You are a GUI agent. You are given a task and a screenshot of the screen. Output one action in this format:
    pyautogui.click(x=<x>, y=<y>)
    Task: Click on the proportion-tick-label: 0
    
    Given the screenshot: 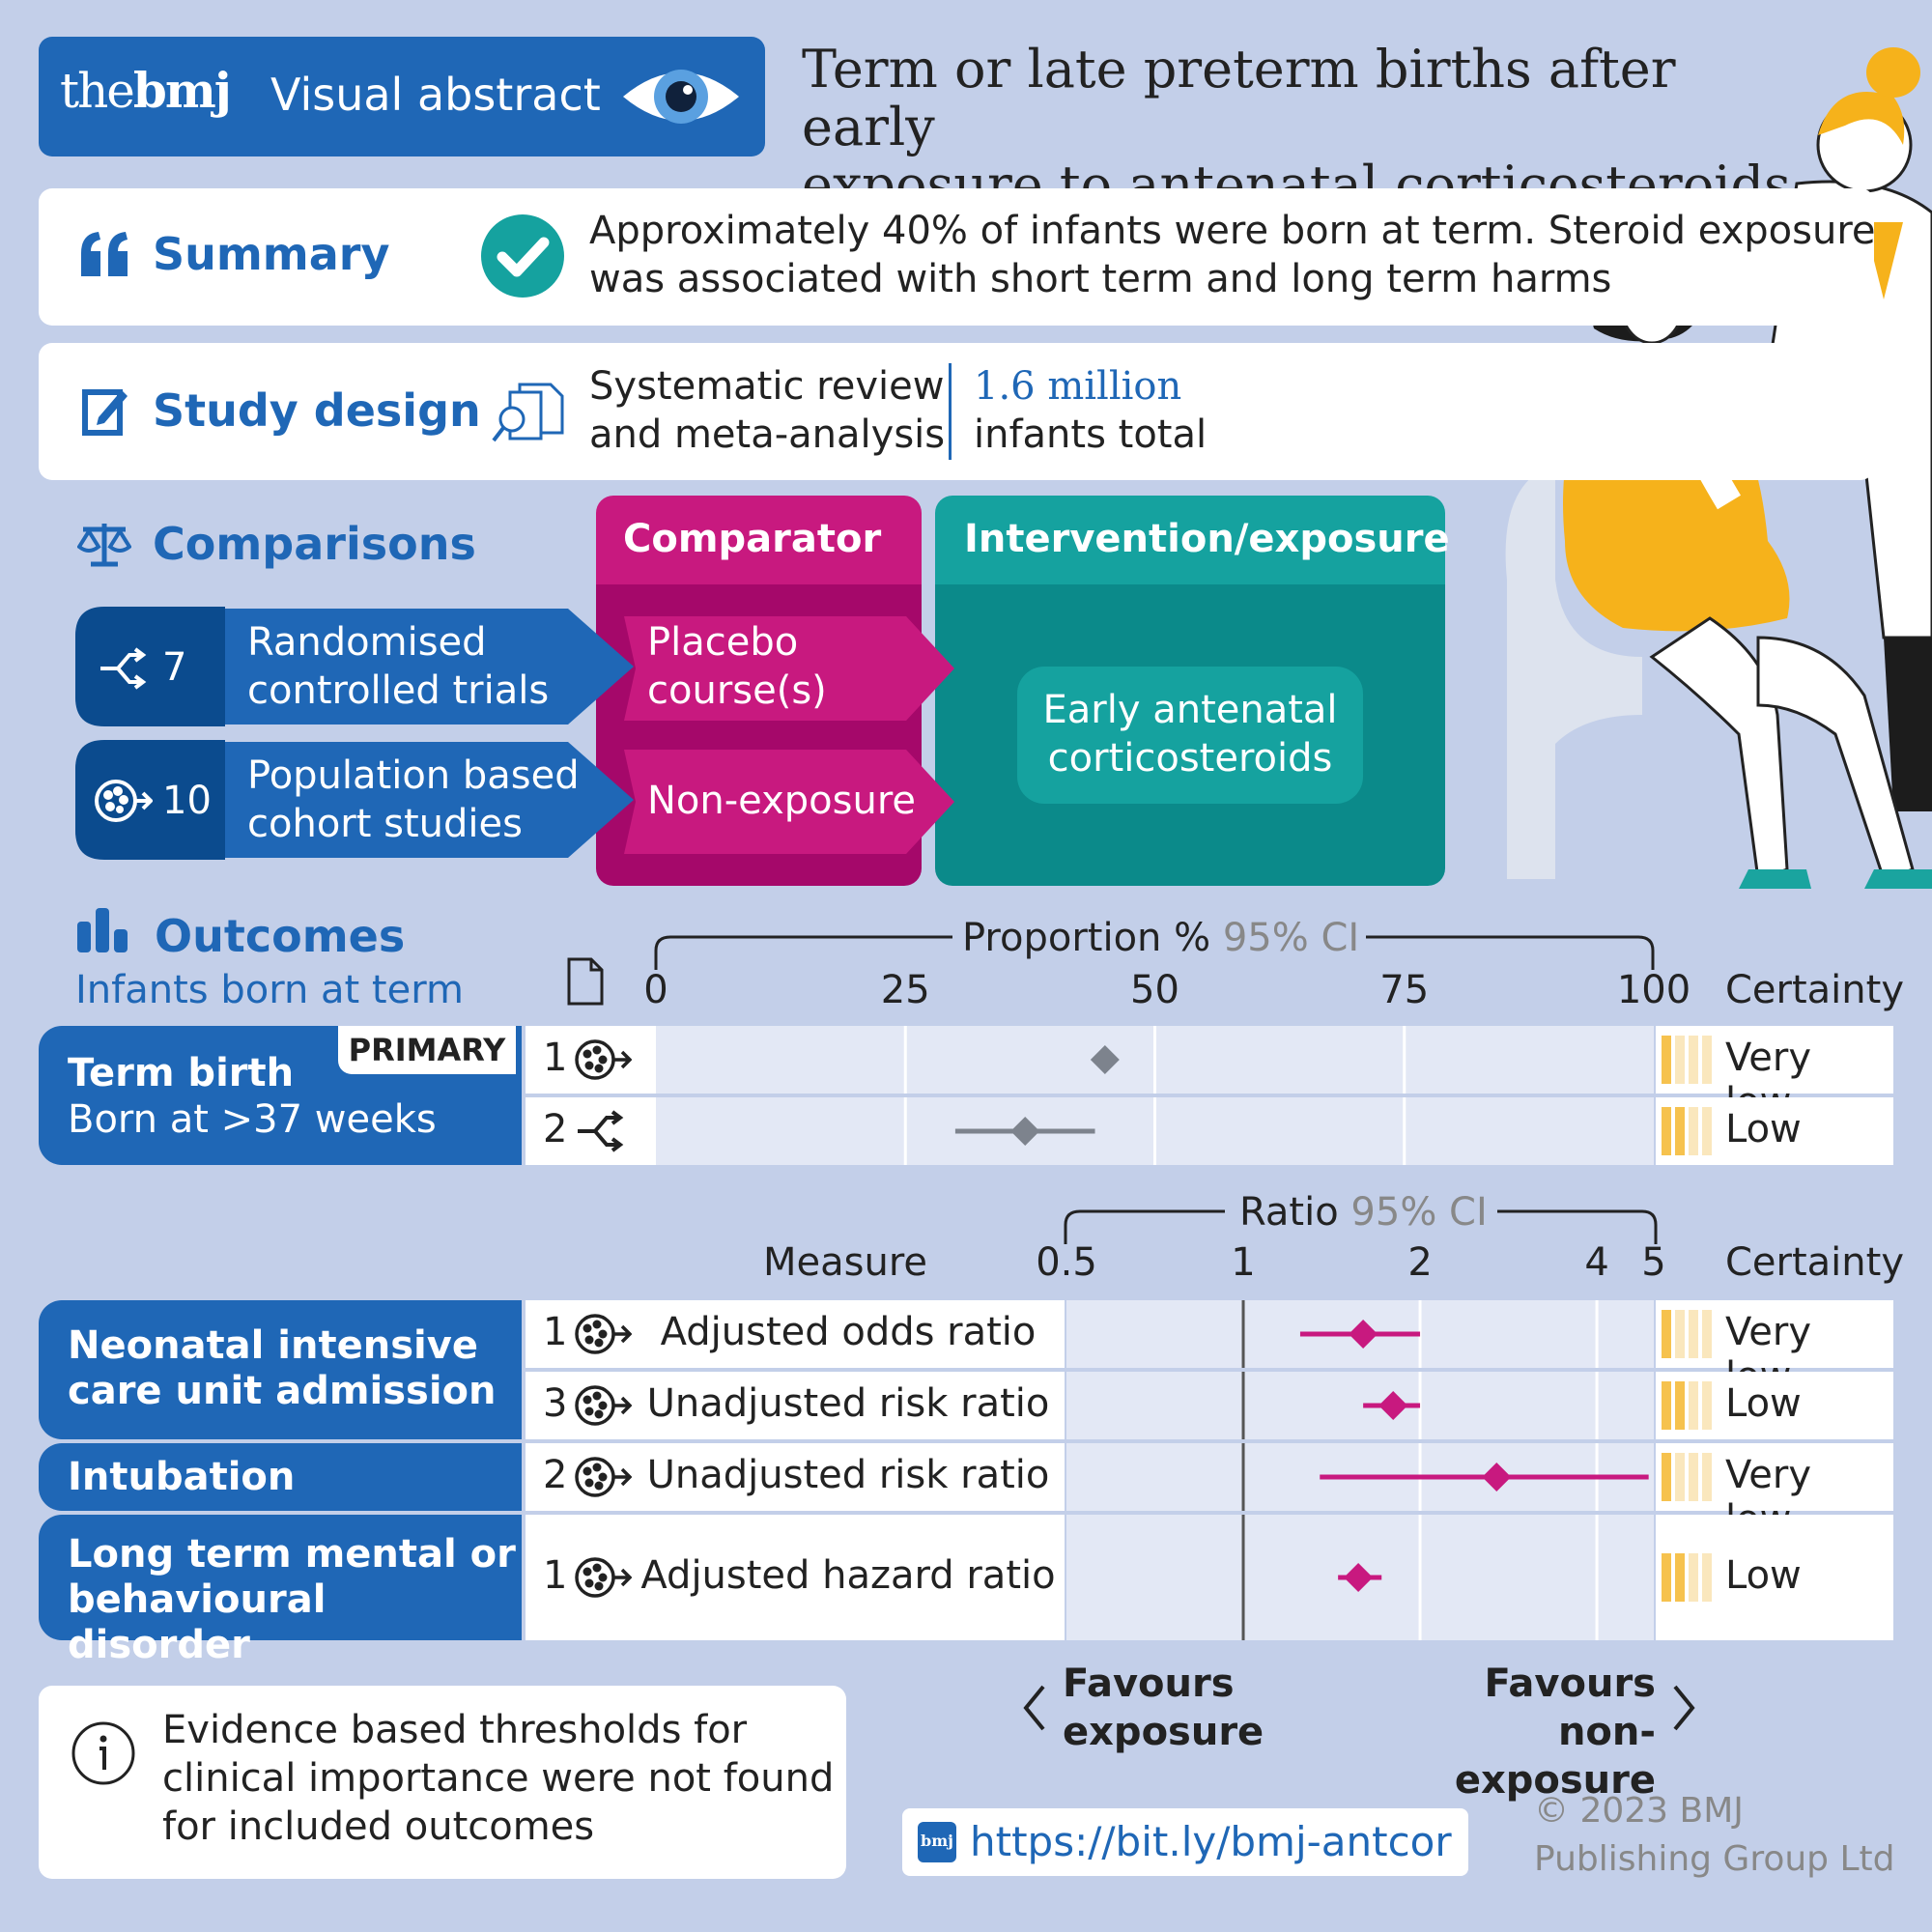 What is the action you would take?
    pyautogui.click(x=655, y=990)
    